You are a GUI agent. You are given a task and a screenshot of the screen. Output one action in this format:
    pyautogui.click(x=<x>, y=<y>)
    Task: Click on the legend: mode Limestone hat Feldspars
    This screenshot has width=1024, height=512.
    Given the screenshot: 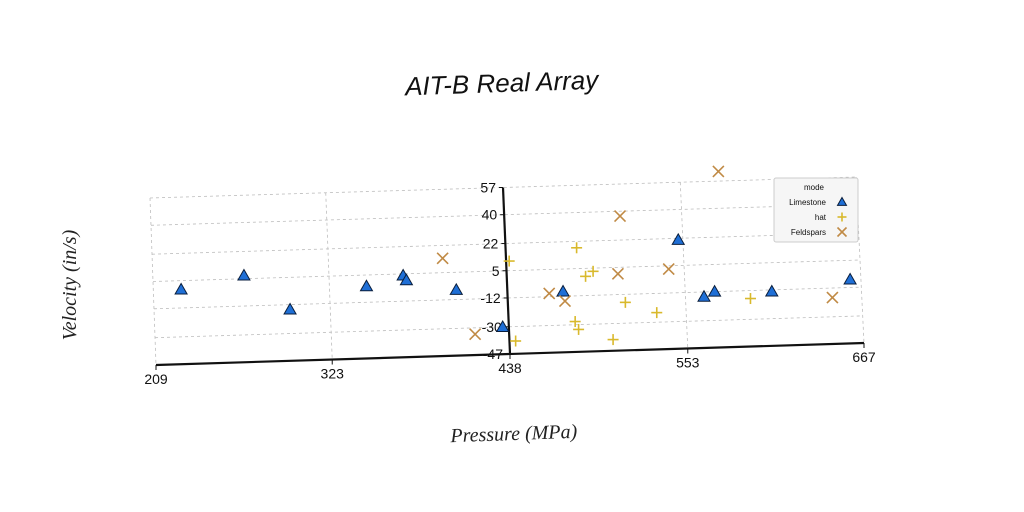 What is the action you would take?
    pyautogui.click(x=816, y=210)
    